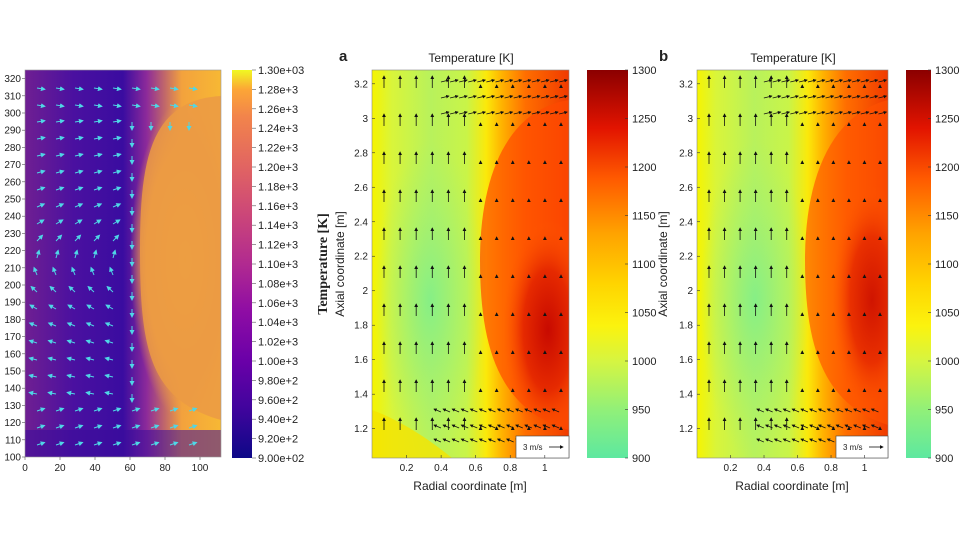 This screenshot has height=540, width=960. What do you see at coordinates (278, 323) in the screenshot?
I see `plasma-colorbar-tick-label: 1.04e+3` at bounding box center [278, 323].